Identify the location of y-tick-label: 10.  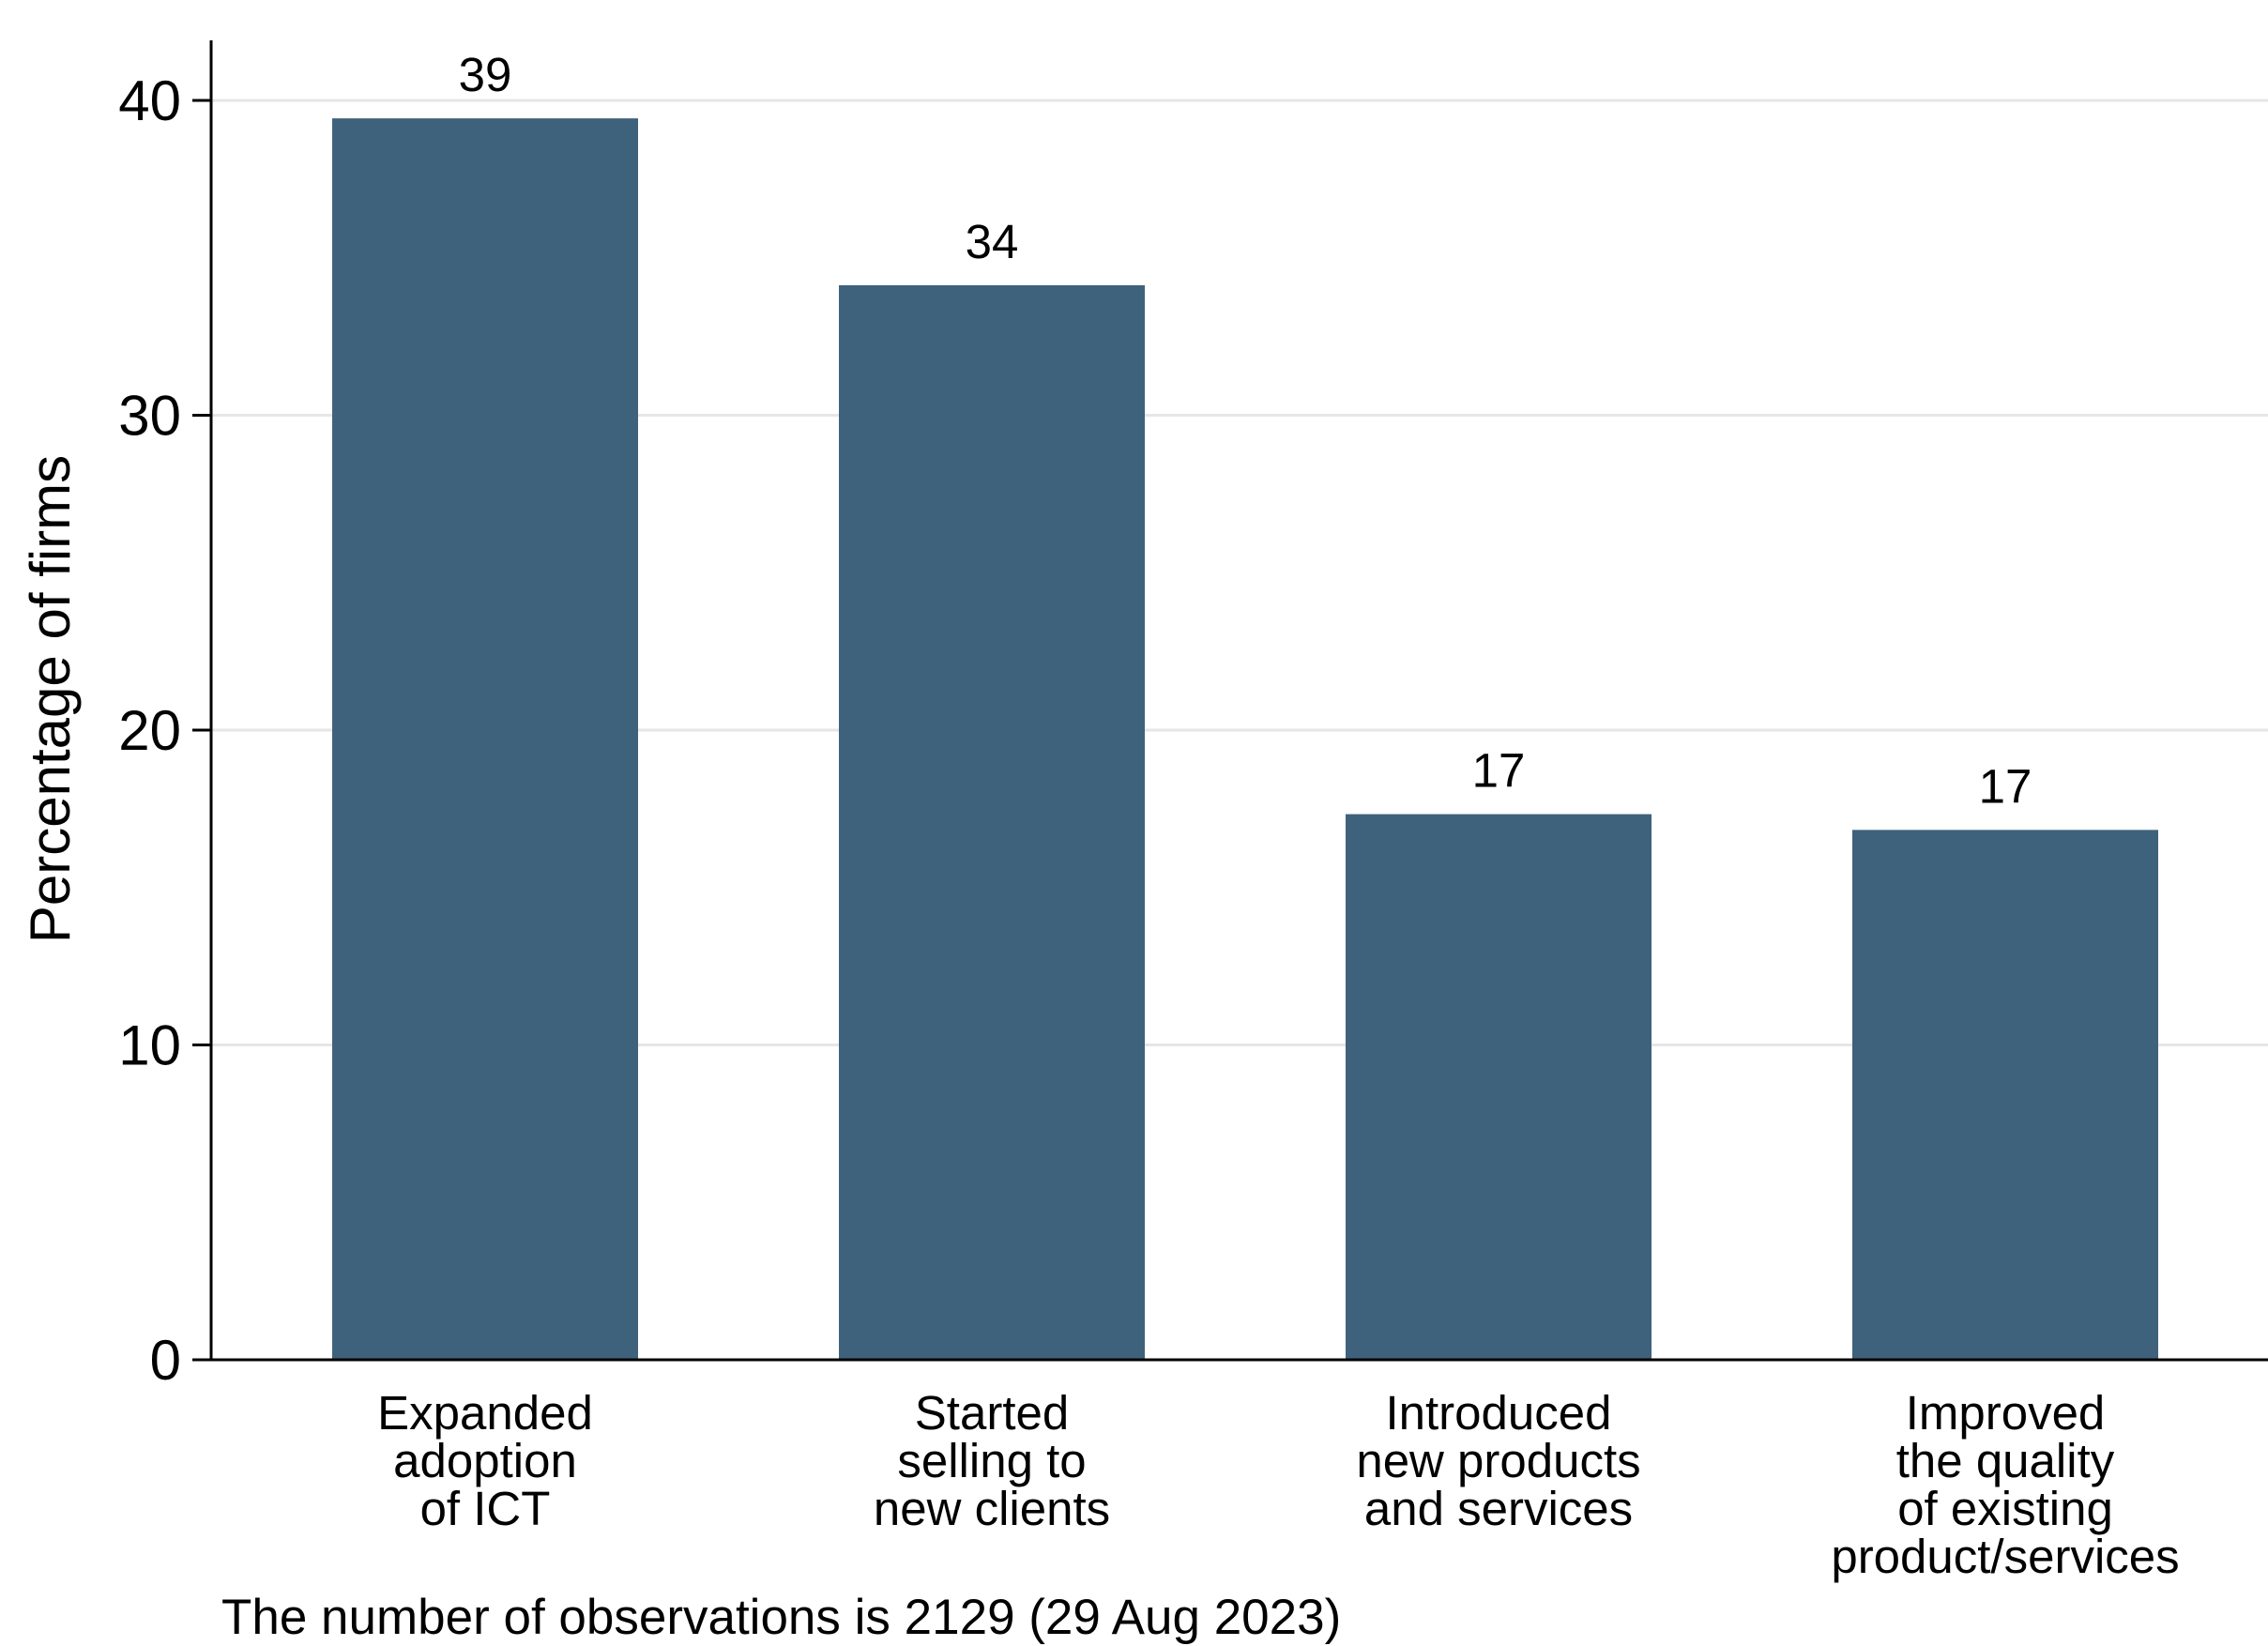
(149, 1045).